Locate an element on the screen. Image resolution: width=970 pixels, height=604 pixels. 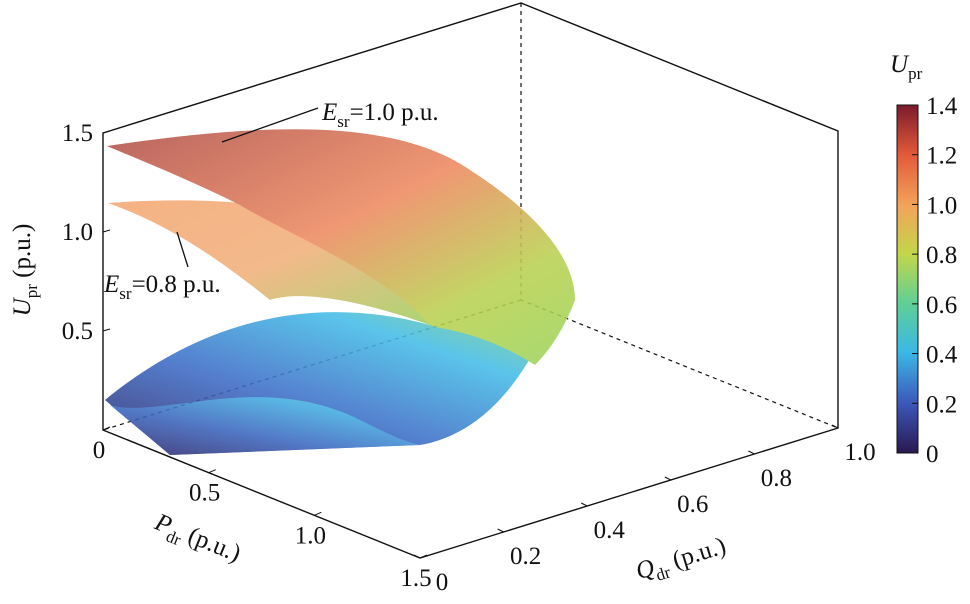
colorbar-tick-label: 1.0 is located at coordinates (941, 205).